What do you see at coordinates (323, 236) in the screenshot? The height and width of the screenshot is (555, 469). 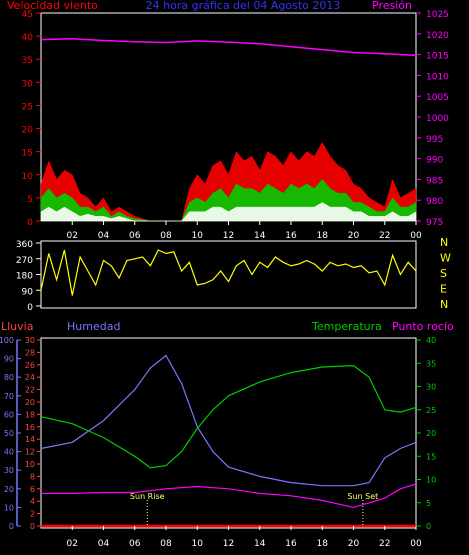 I see `wind-x-tick-label: 18` at bounding box center [323, 236].